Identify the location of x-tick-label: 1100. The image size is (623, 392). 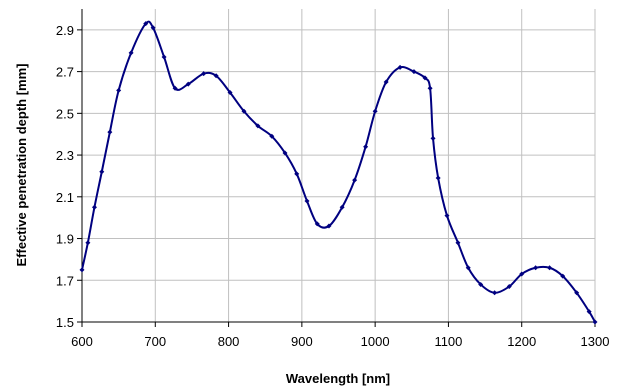
(448, 341).